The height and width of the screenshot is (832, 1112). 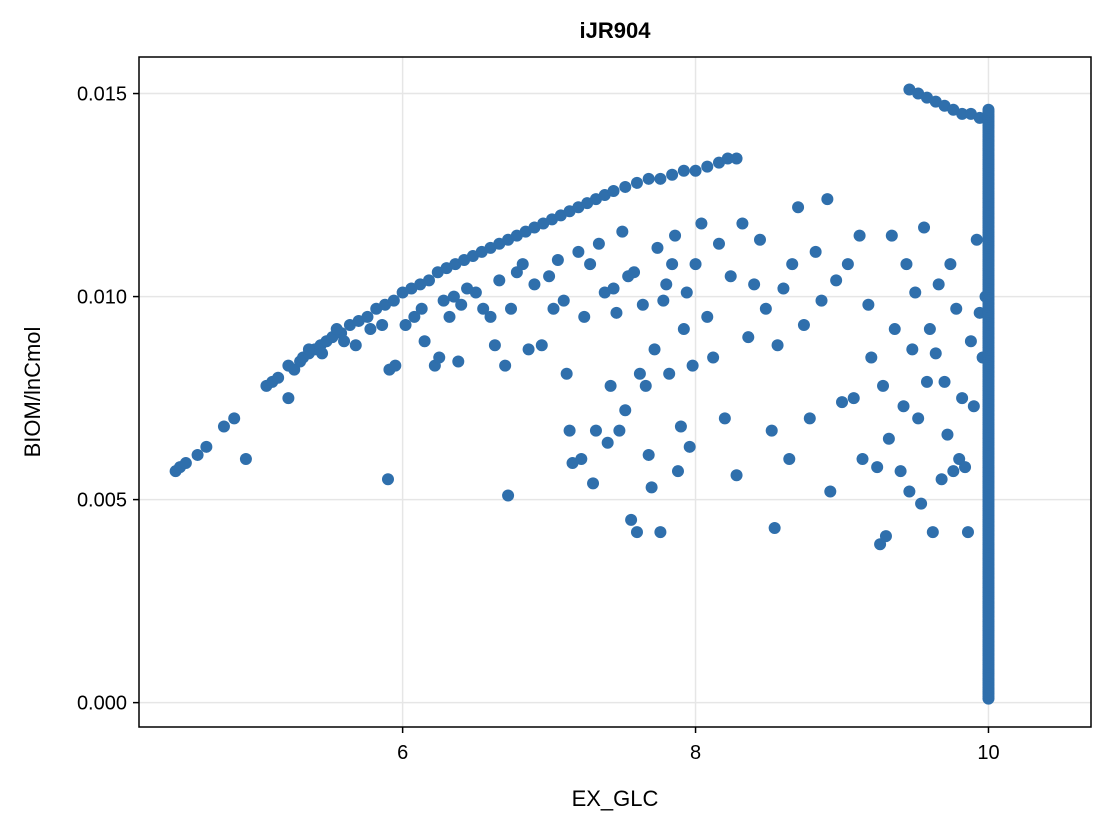 I want to click on chart-title: iJR904, so click(x=616, y=30).